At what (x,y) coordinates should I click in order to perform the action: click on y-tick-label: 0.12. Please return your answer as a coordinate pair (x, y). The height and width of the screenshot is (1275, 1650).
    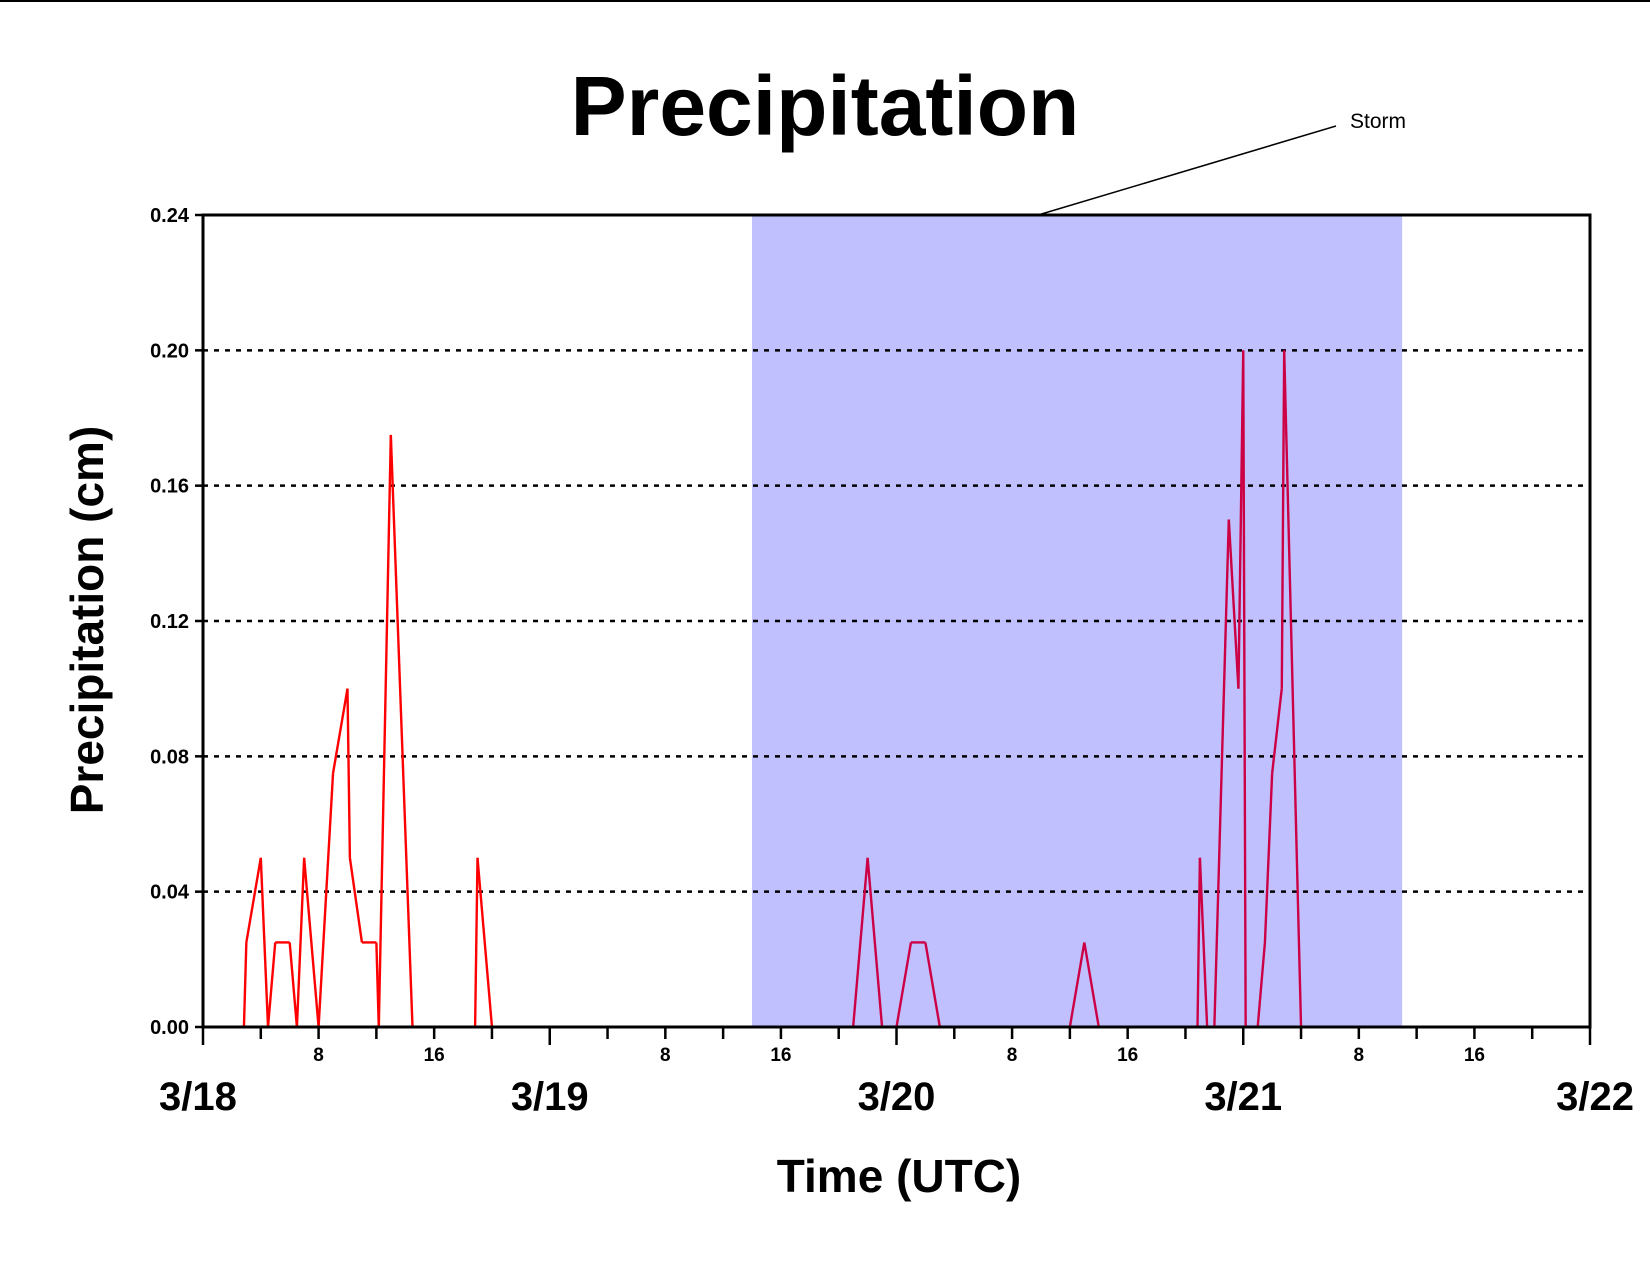
    Looking at the image, I should click on (169, 622).